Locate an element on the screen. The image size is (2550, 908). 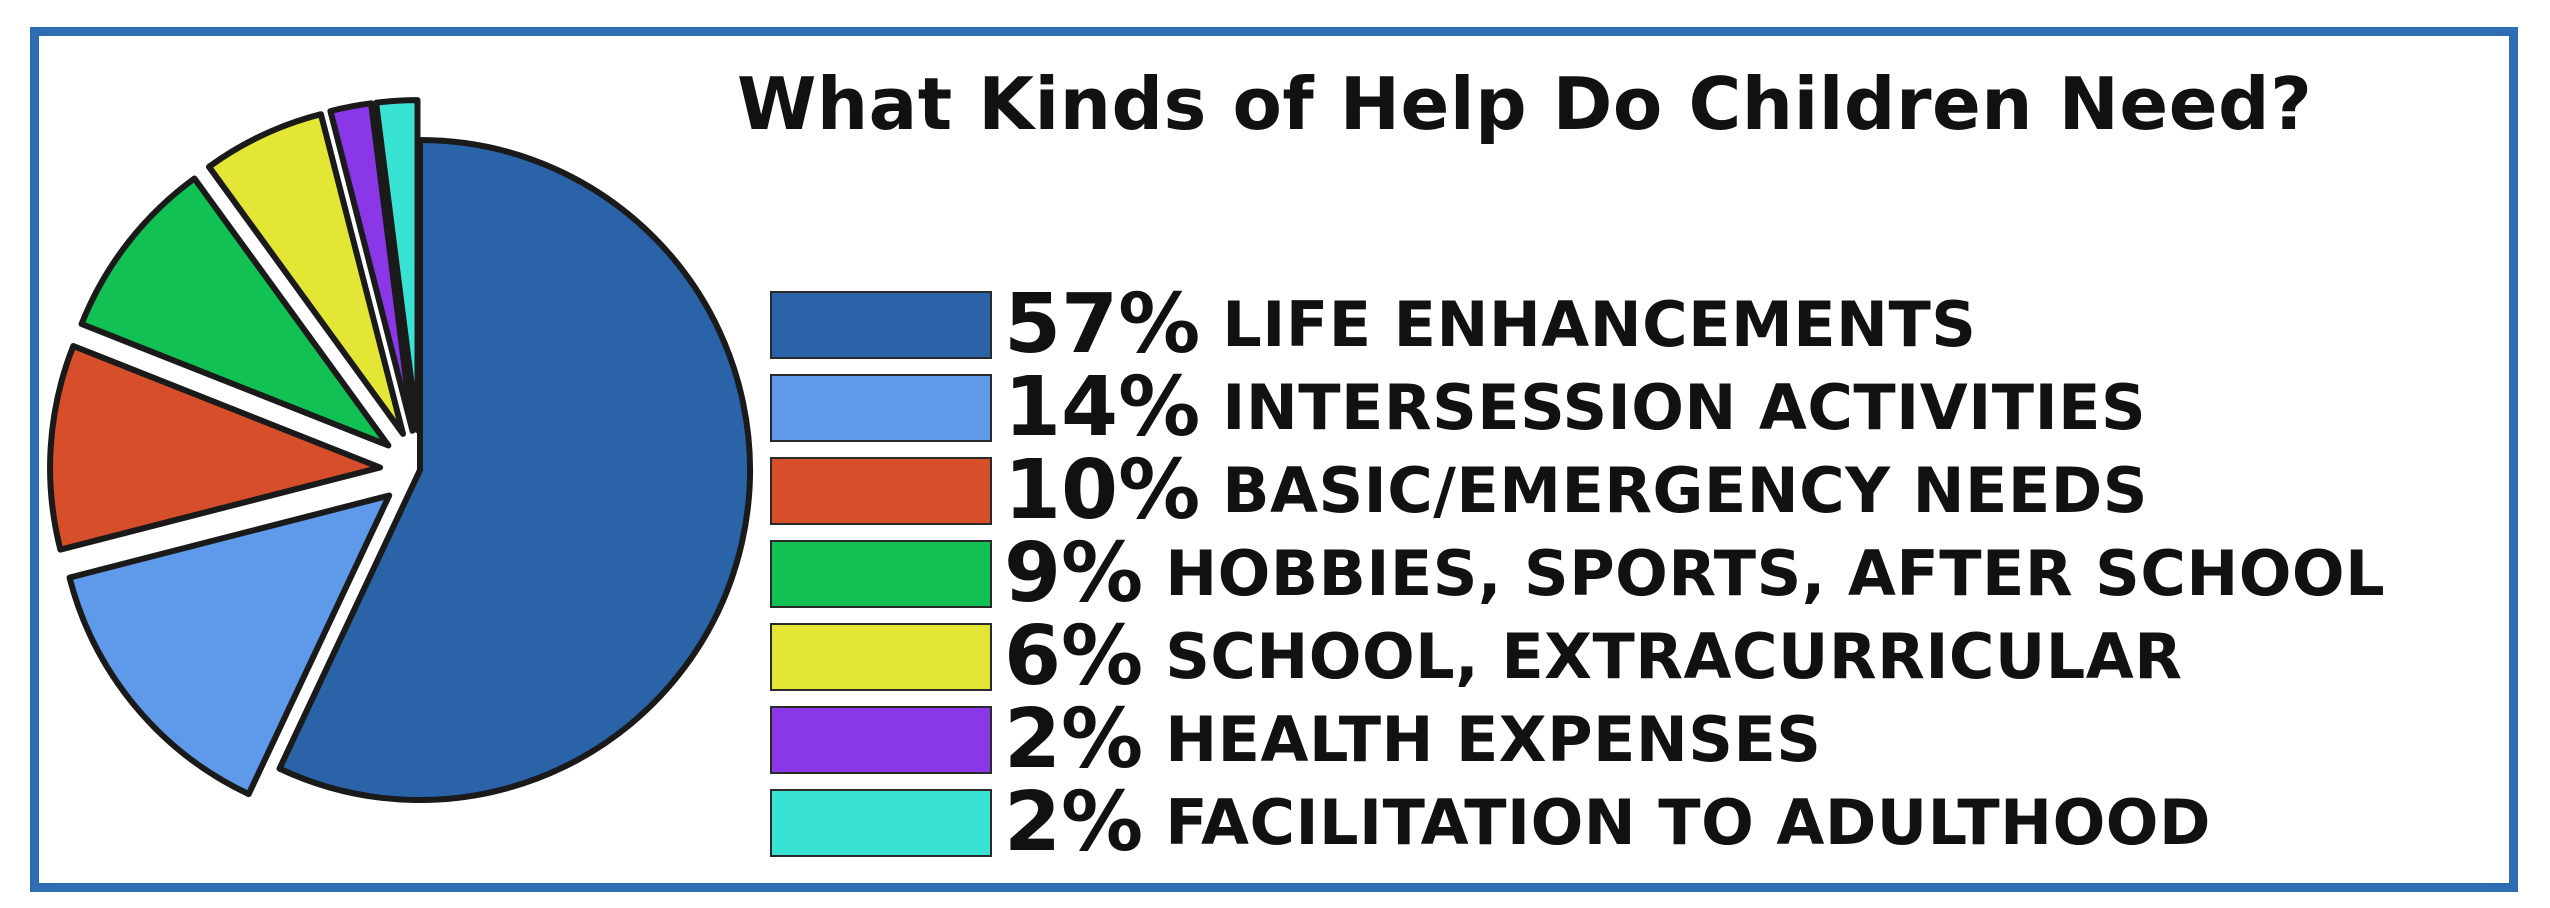
legend-percent: 10% is located at coordinates (1102, 490).